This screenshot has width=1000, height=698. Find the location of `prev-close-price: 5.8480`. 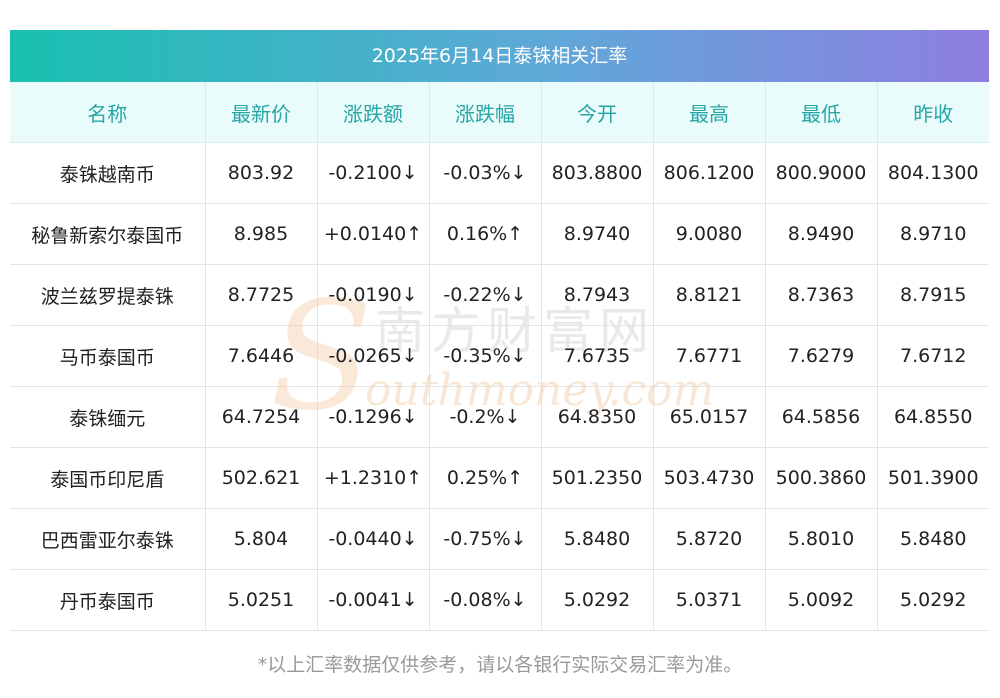

prev-close-price: 5.8480 is located at coordinates (933, 539).